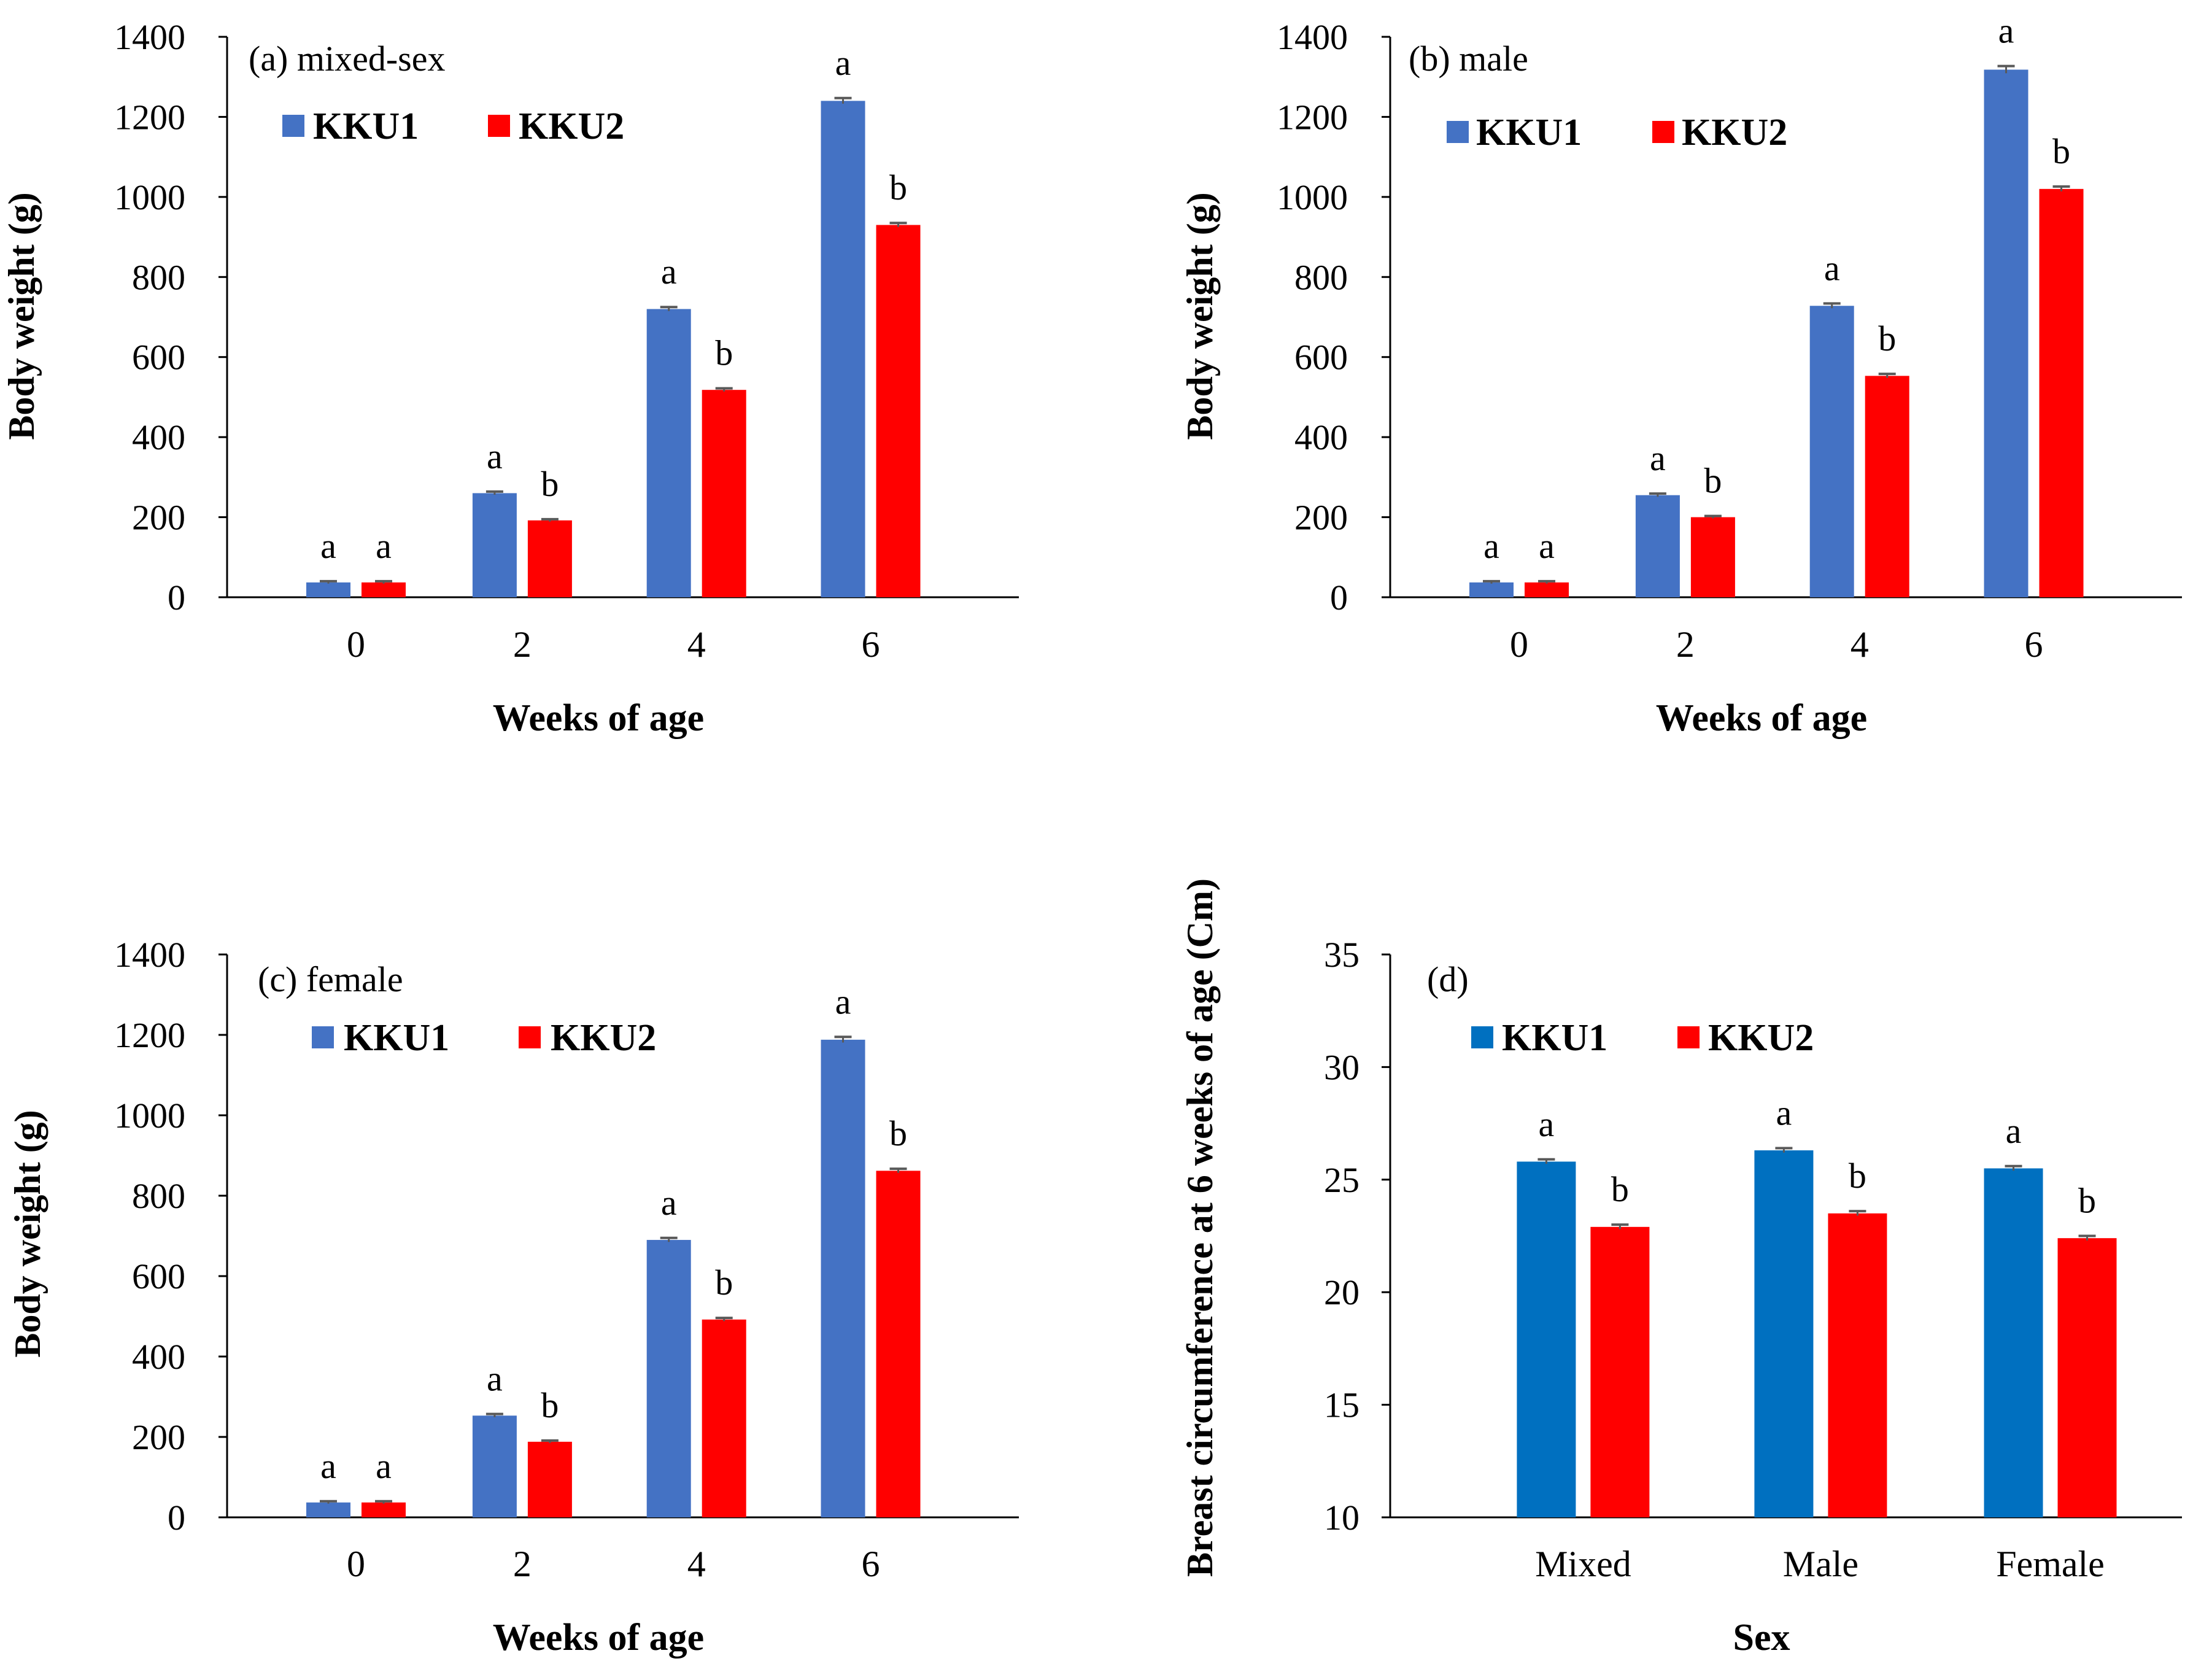 This screenshot has width=2193, height=1680. What do you see at coordinates (1321, 277) in the screenshot?
I see `y-tick-label: 800` at bounding box center [1321, 277].